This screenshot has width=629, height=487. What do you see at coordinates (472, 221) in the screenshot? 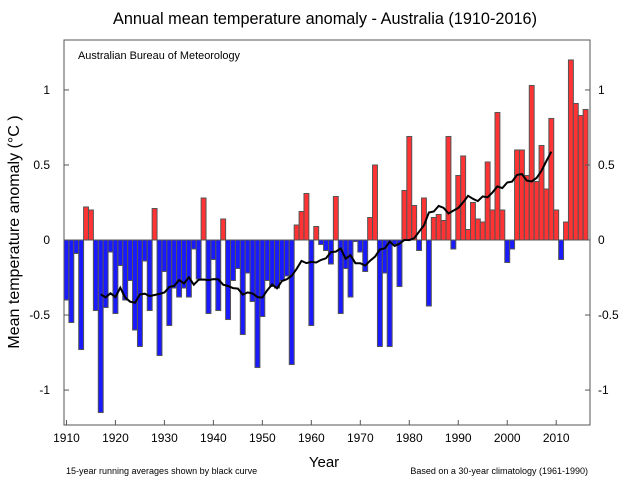
I see `bar-1993` at bounding box center [472, 221].